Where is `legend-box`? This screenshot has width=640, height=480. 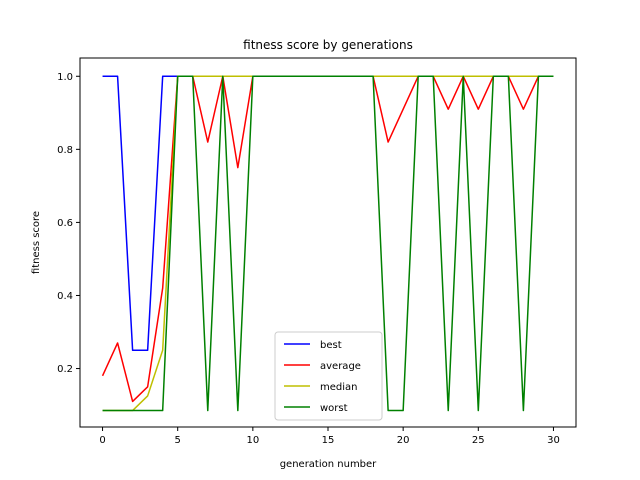
legend-box is located at coordinates (328, 376).